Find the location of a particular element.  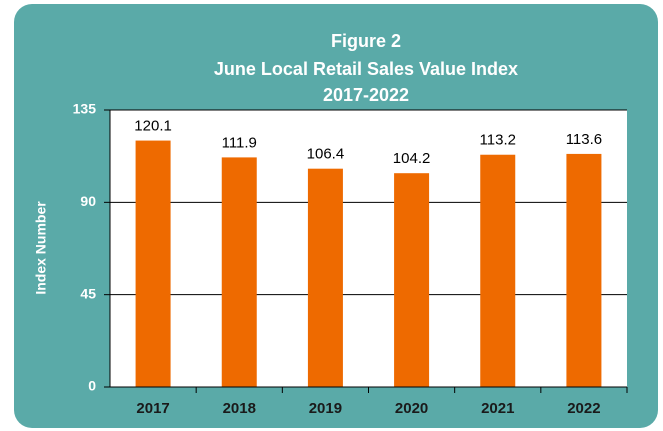

chart-title: Figure 2 is located at coordinates (366, 41).